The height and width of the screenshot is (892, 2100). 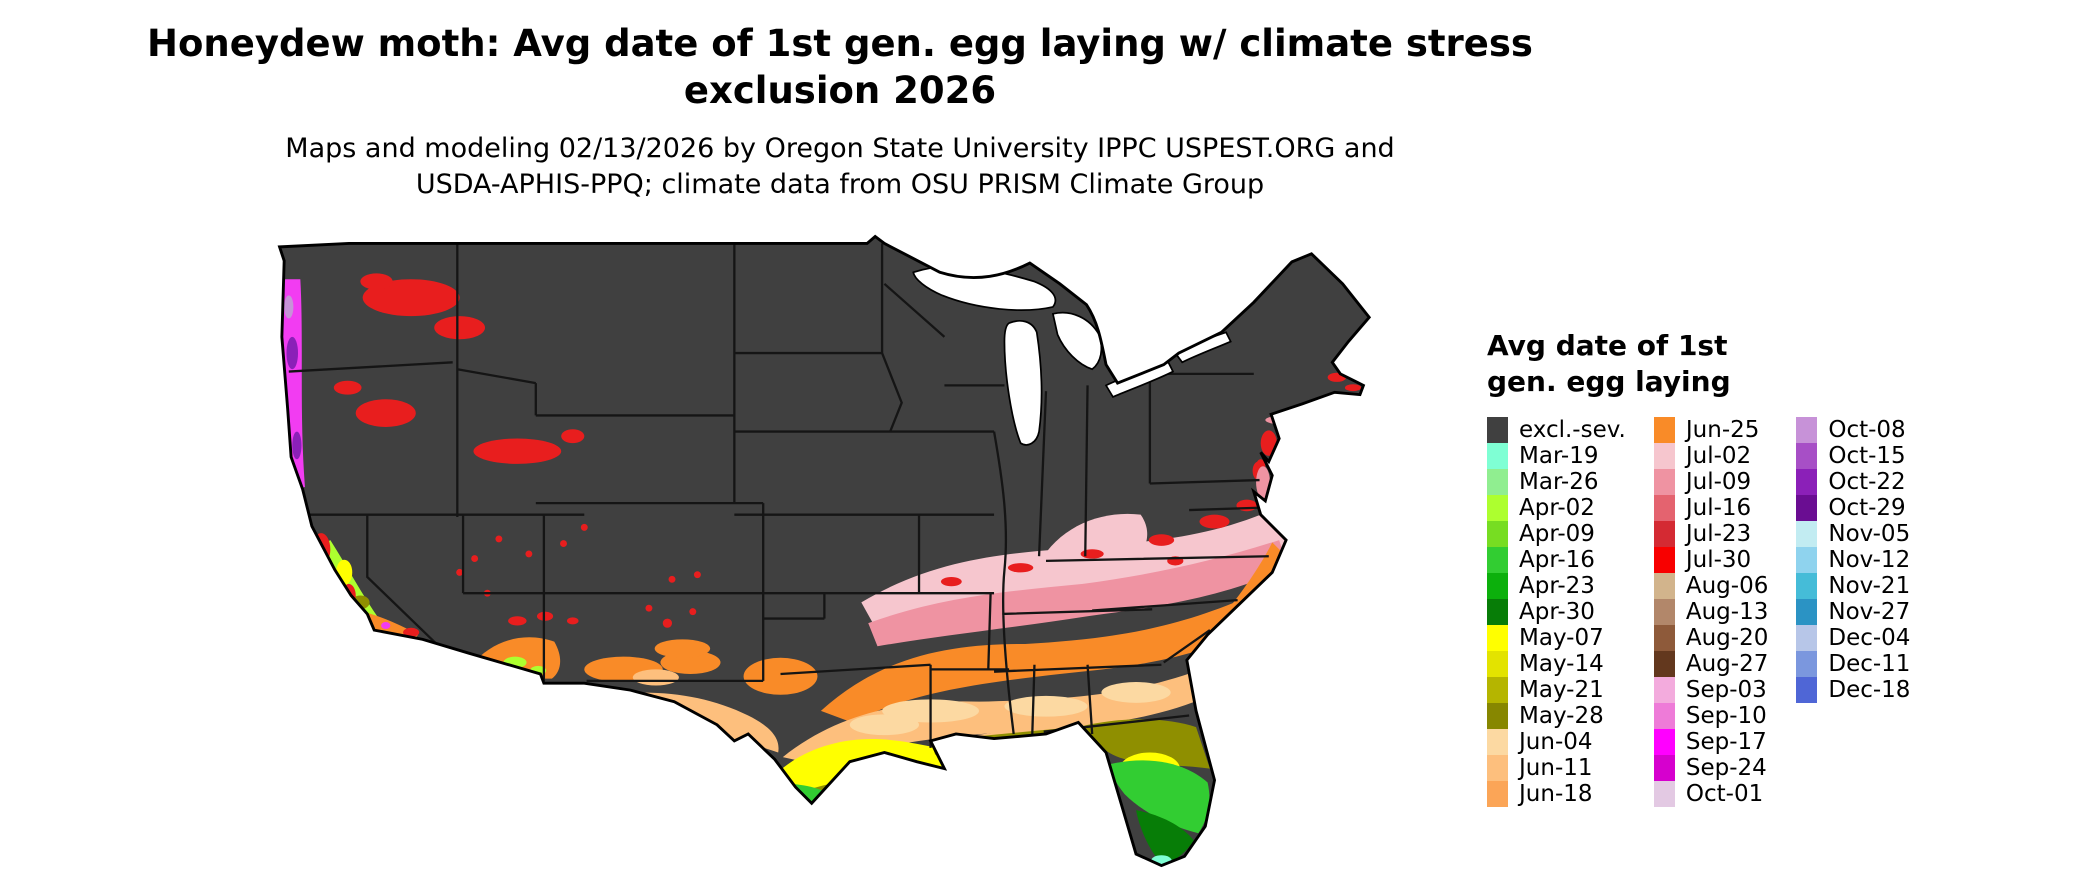 What do you see at coordinates (1869, 689) in the screenshot?
I see `legend-label: Dec-18` at bounding box center [1869, 689].